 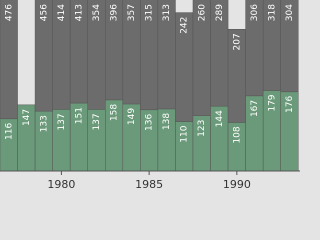 I want to click on data-label: 456, so click(x=44, y=12).